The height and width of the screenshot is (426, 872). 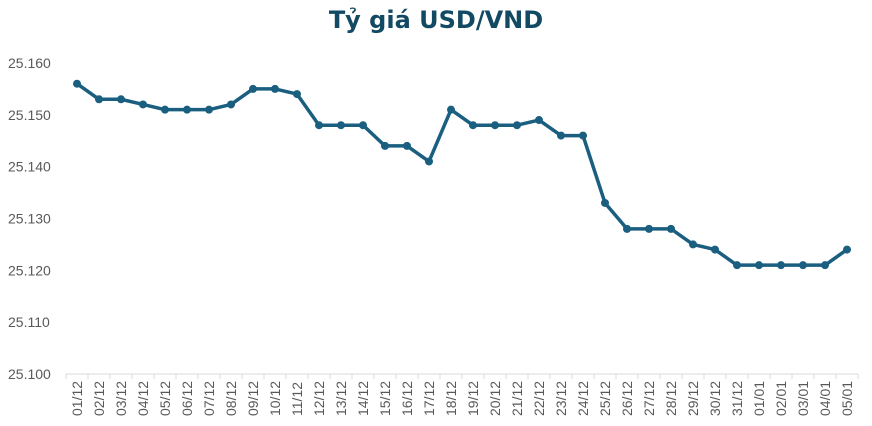 I want to click on y-tick-label: 25.100, so click(x=29, y=374).